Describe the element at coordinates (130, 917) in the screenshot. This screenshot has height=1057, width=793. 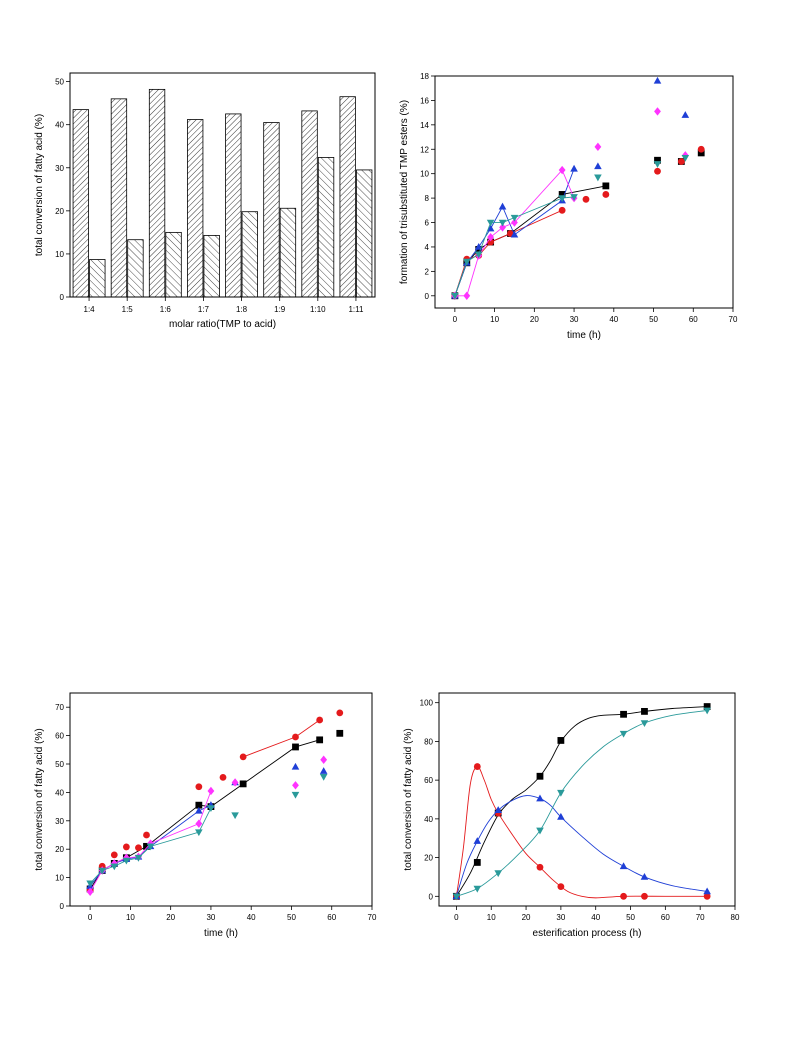
I see `x-tick-label: 10` at that location.